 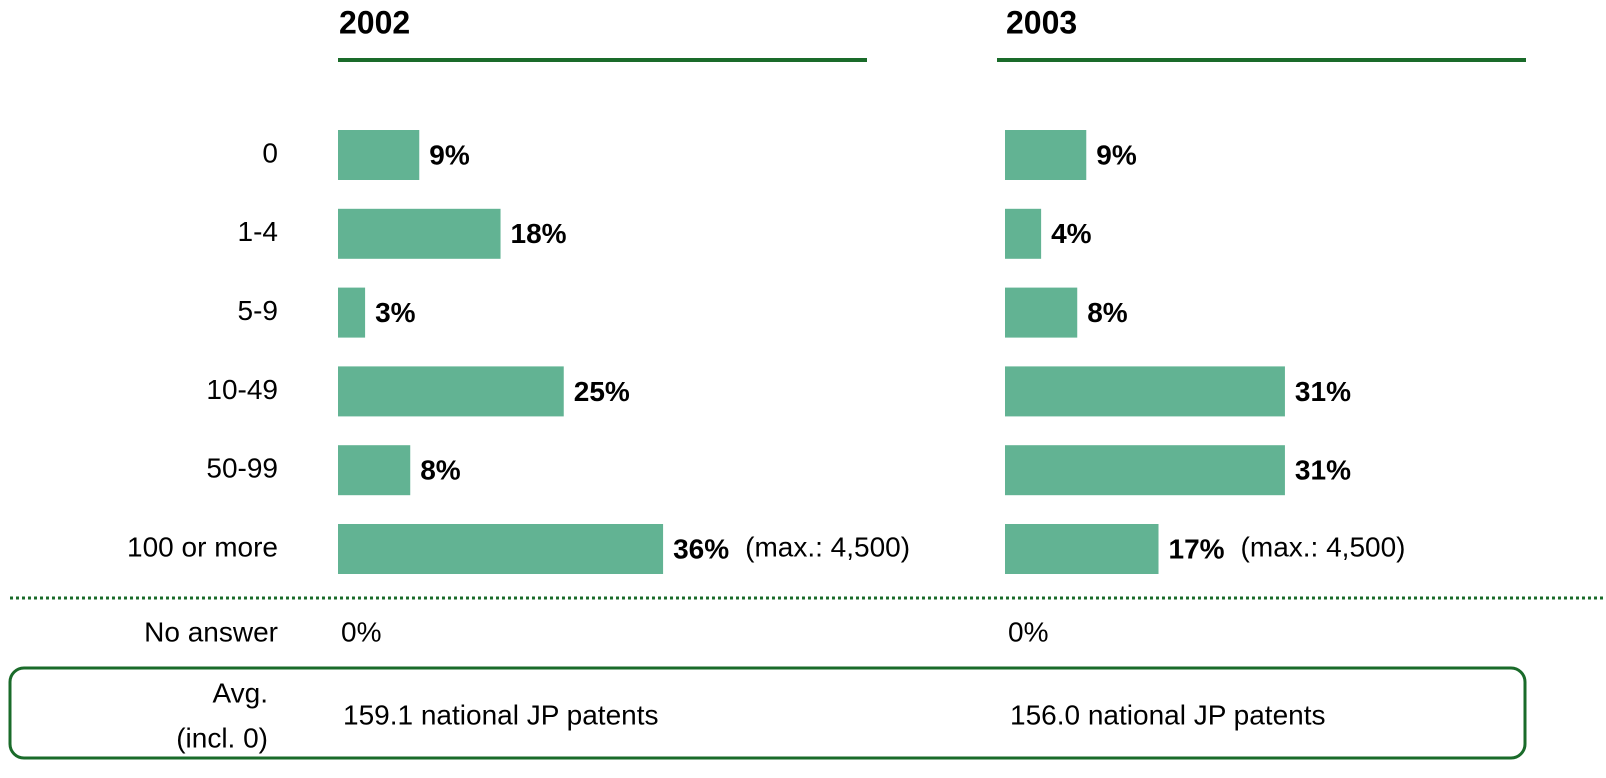 What do you see at coordinates (539, 233) in the screenshot?
I see `value-label: 18%` at bounding box center [539, 233].